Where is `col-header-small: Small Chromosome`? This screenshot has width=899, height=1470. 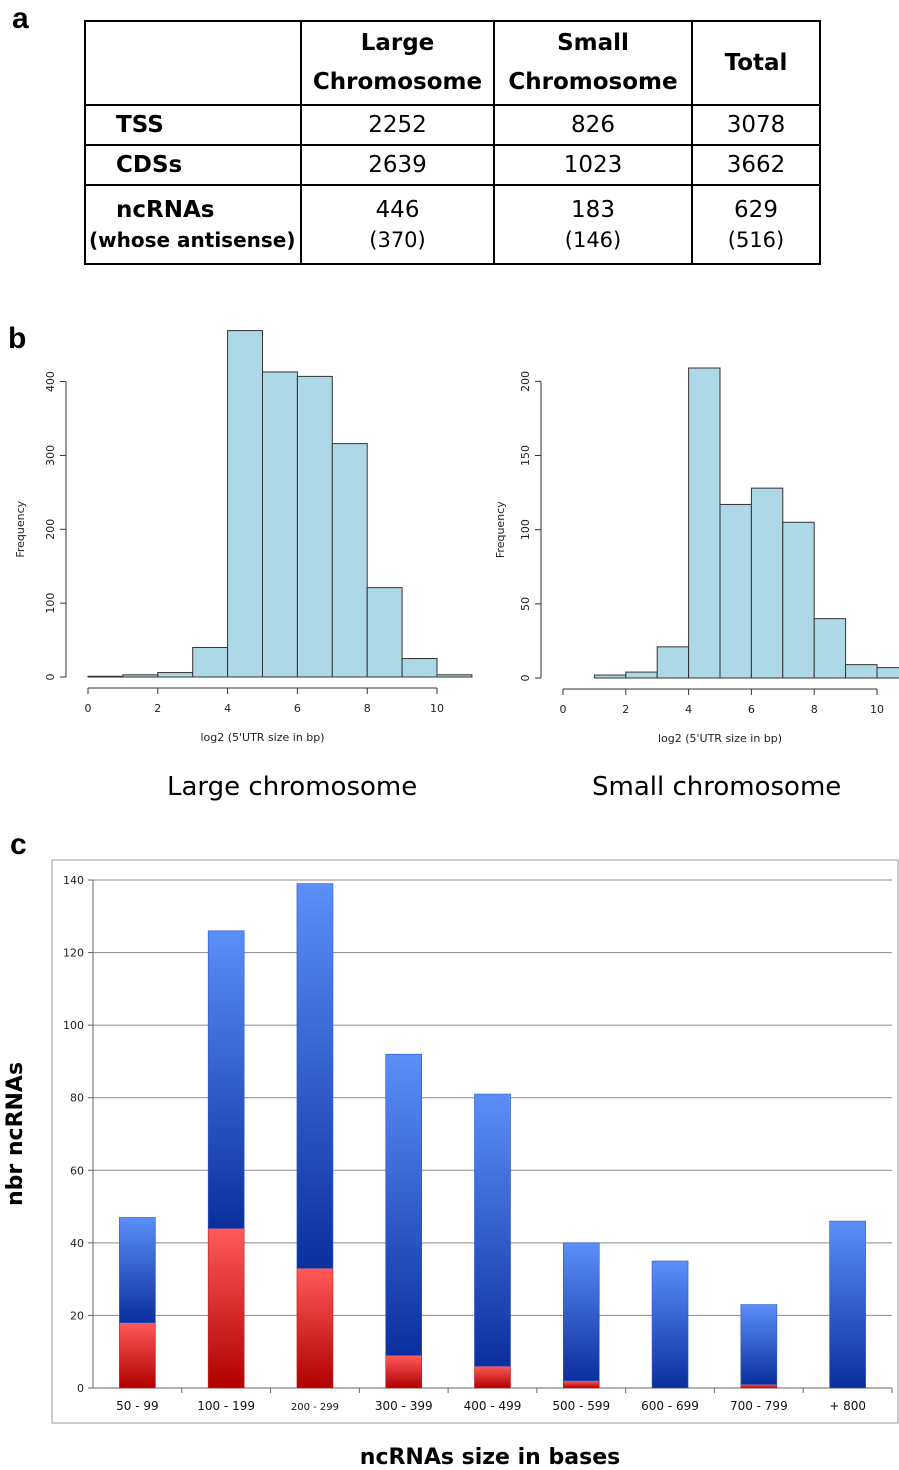
col-header-small: Small Chromosome is located at coordinates (593, 63).